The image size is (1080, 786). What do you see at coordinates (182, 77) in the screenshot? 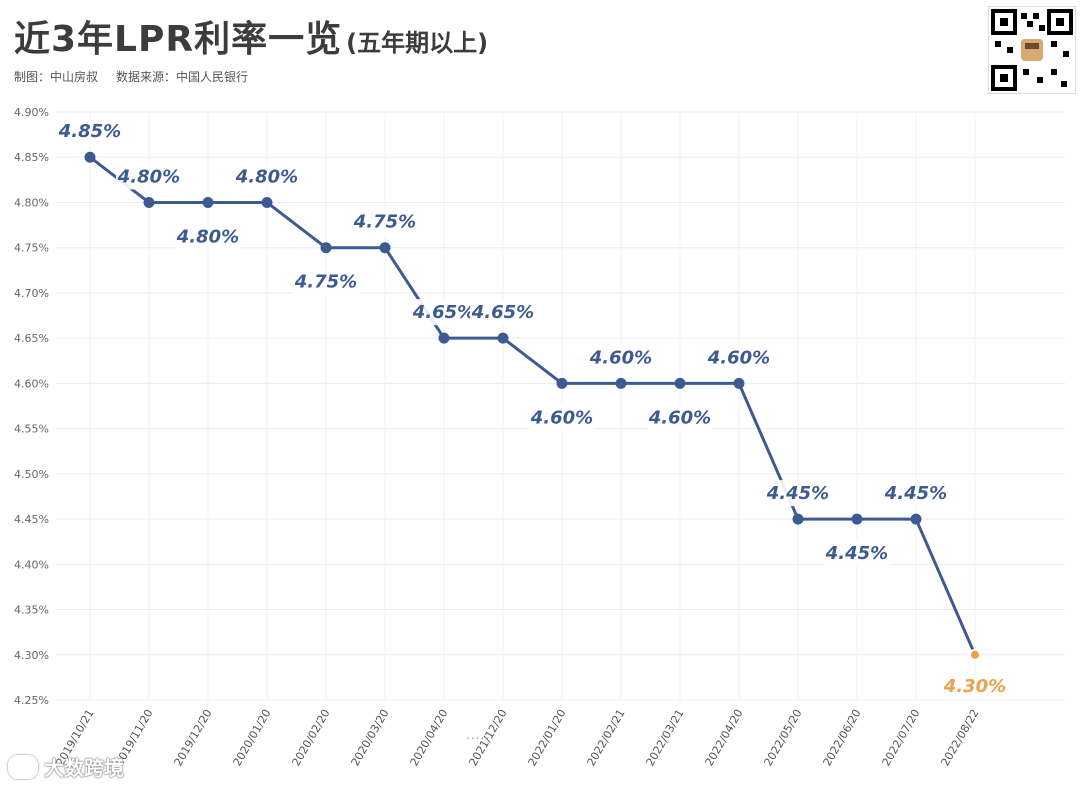
I see `chart-source: 数据来源：中国人民银行` at bounding box center [182, 77].